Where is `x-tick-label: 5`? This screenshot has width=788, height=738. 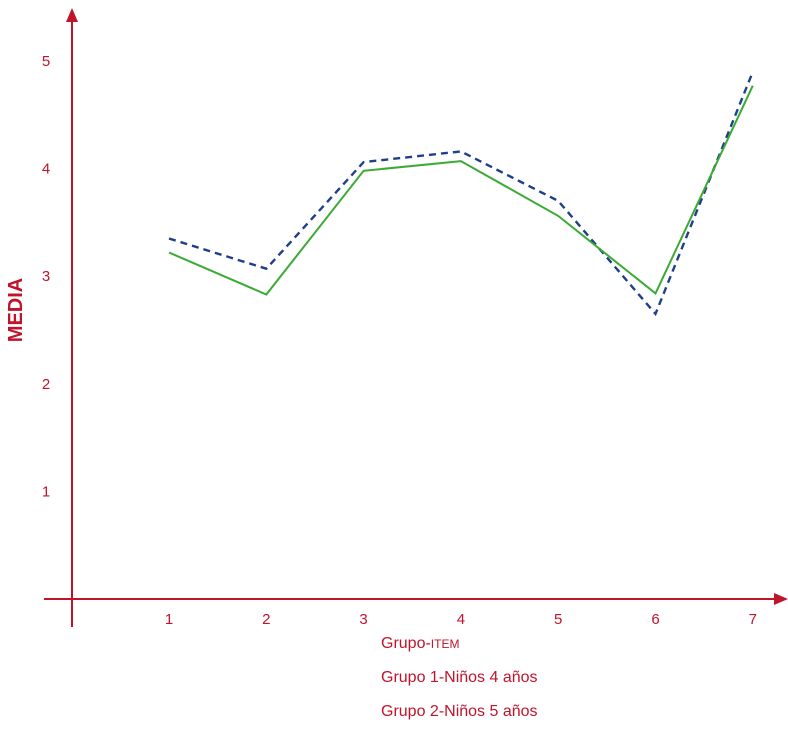
x-tick-label: 5 is located at coordinates (558, 619).